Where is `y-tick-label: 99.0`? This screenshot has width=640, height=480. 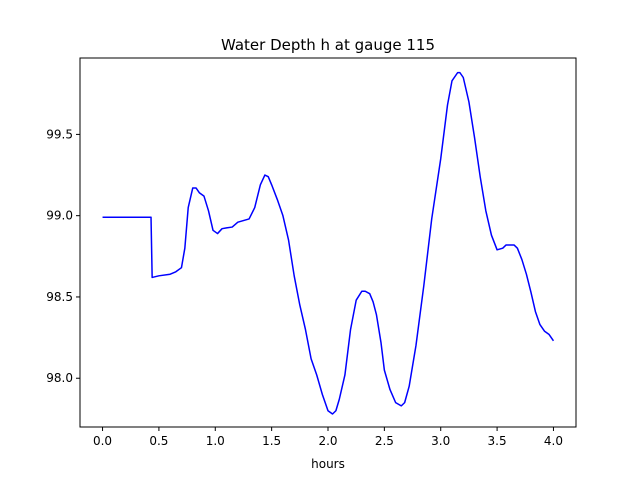
y-tick-label: 99.0 is located at coordinates (59, 216).